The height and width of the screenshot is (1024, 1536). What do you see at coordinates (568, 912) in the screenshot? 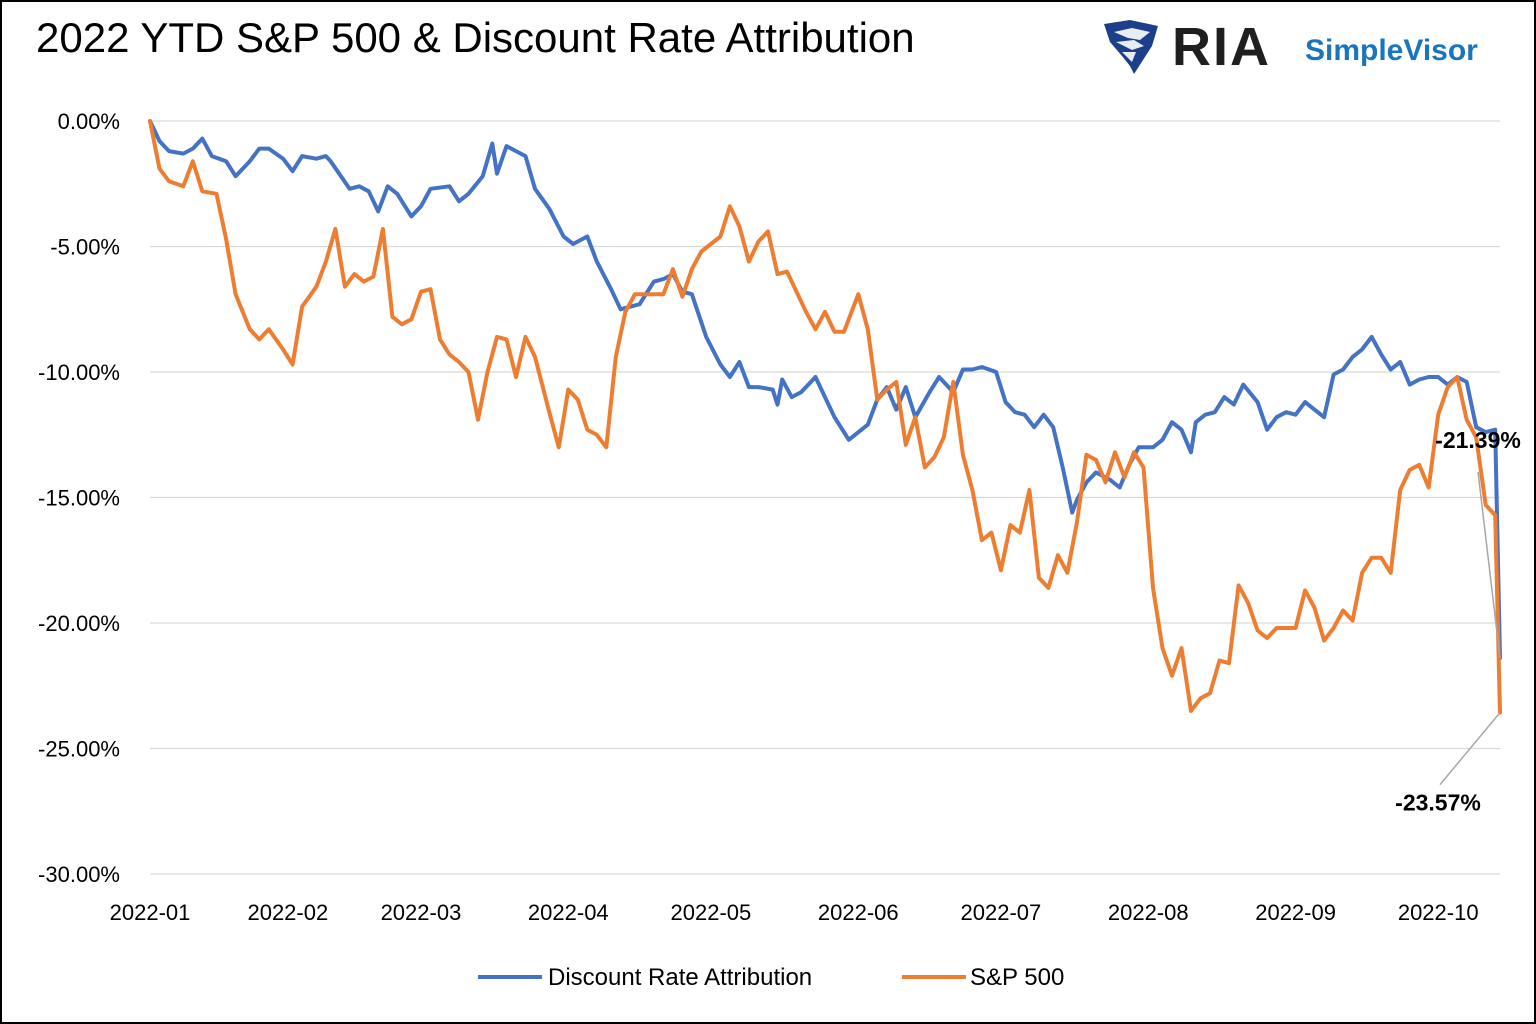
I see `x-tick-label: 2022-04` at bounding box center [568, 912].